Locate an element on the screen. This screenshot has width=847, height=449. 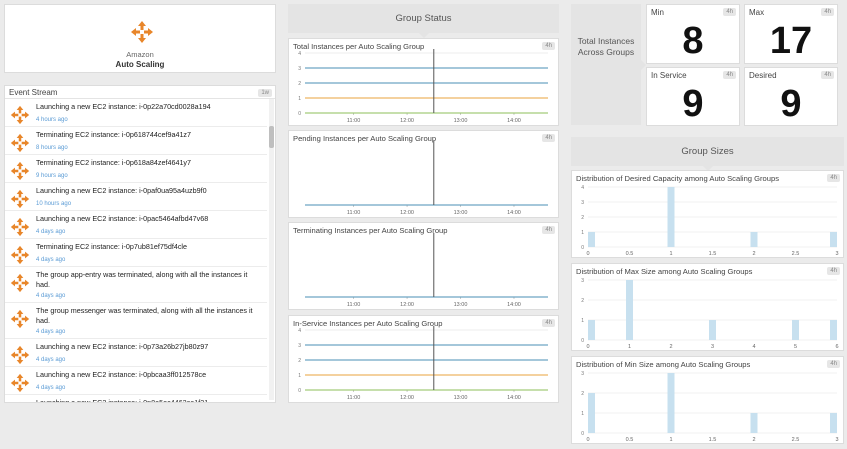
bar-chart-plot: 0 1 2 3 4 0 0.5 1 1.5 2 2.5 3 is located at coordinates (709, 221).